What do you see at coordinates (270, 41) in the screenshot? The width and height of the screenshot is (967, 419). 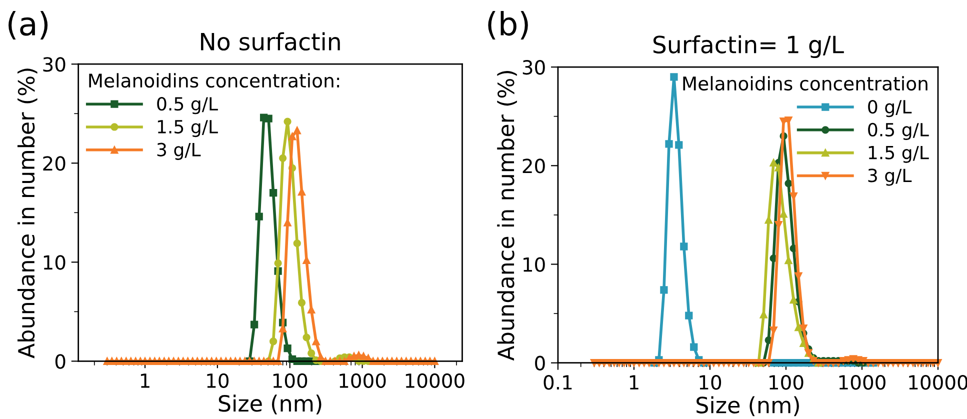 I see `chart-title: No surfactin` at bounding box center [270, 41].